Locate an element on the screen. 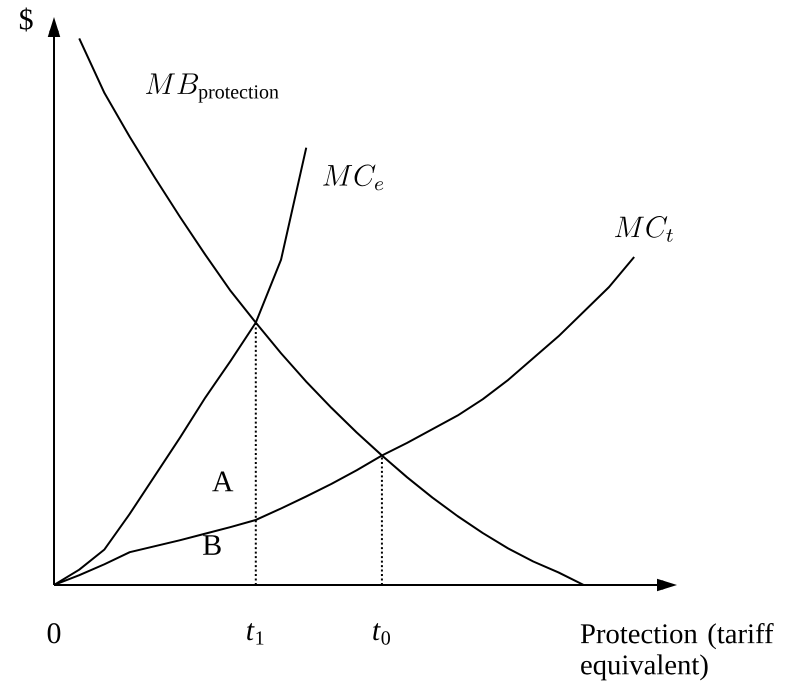  x-tick-label: 0 is located at coordinates (54, 633).